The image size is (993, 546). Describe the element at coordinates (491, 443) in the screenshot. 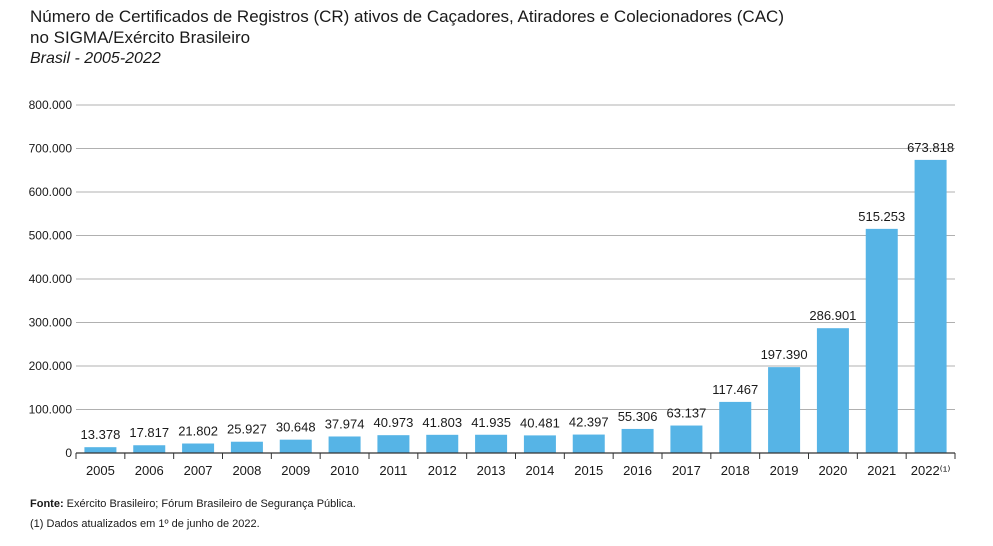

I see `bar-2013` at that location.